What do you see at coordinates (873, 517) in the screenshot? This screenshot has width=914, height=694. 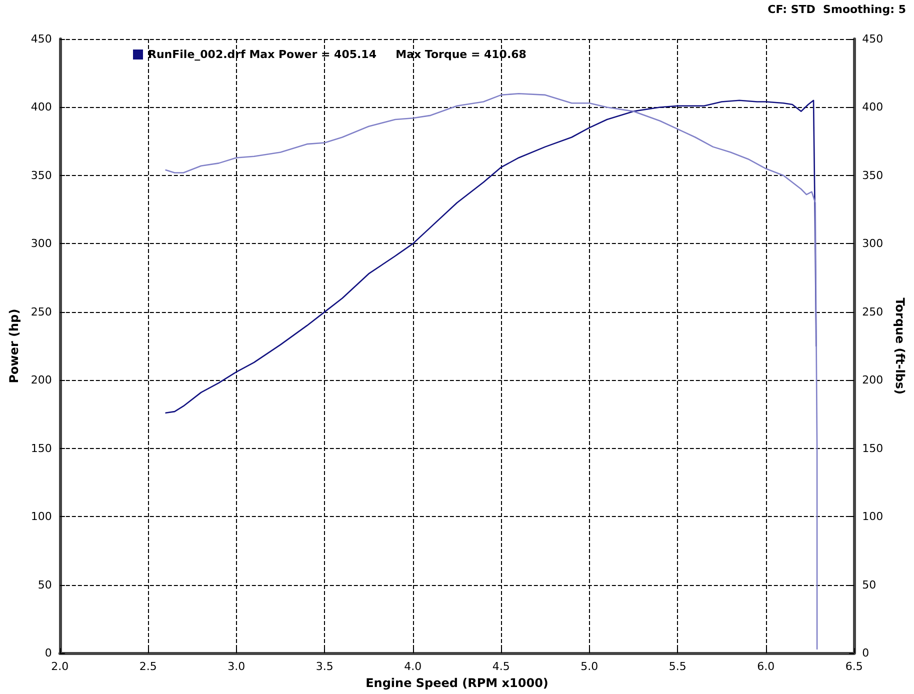 I see `y2-tick-label: 100` at bounding box center [873, 517].